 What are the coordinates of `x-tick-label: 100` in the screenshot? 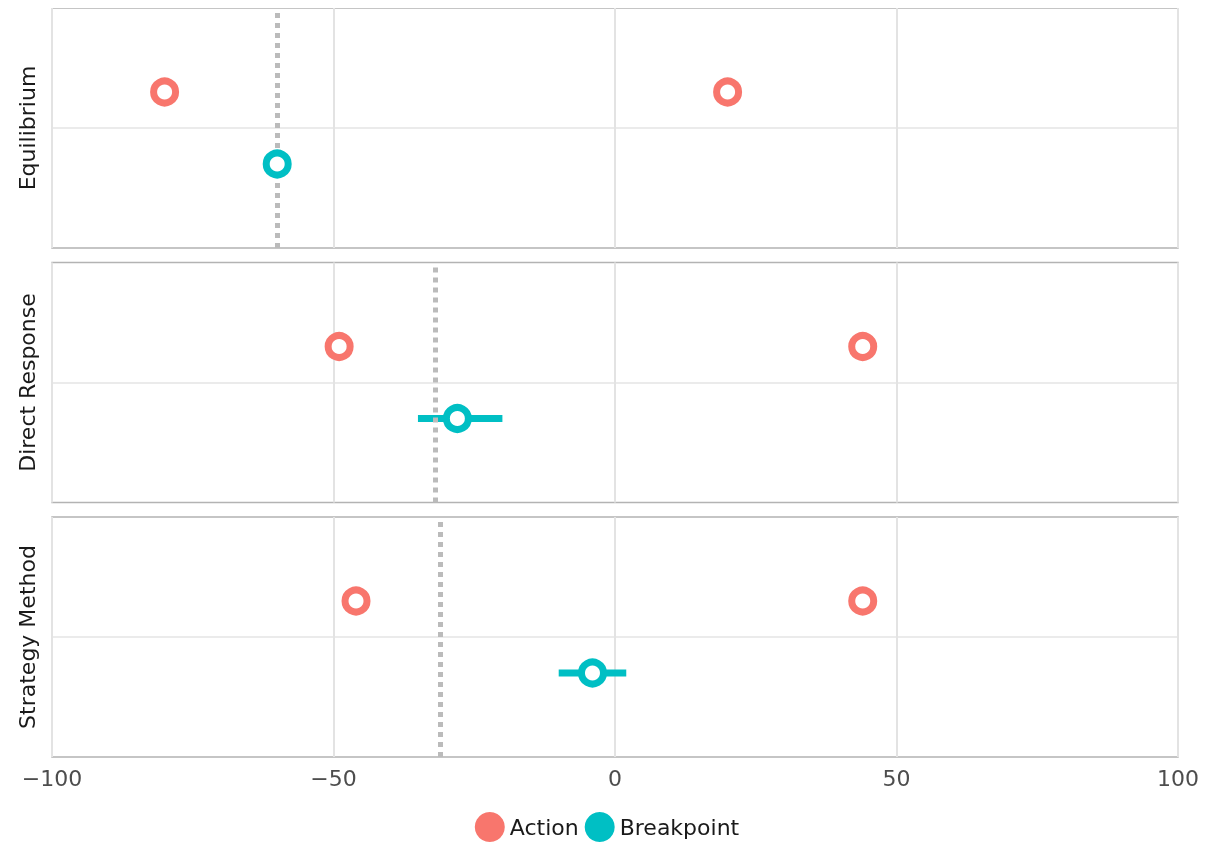 It's located at (1178, 778).